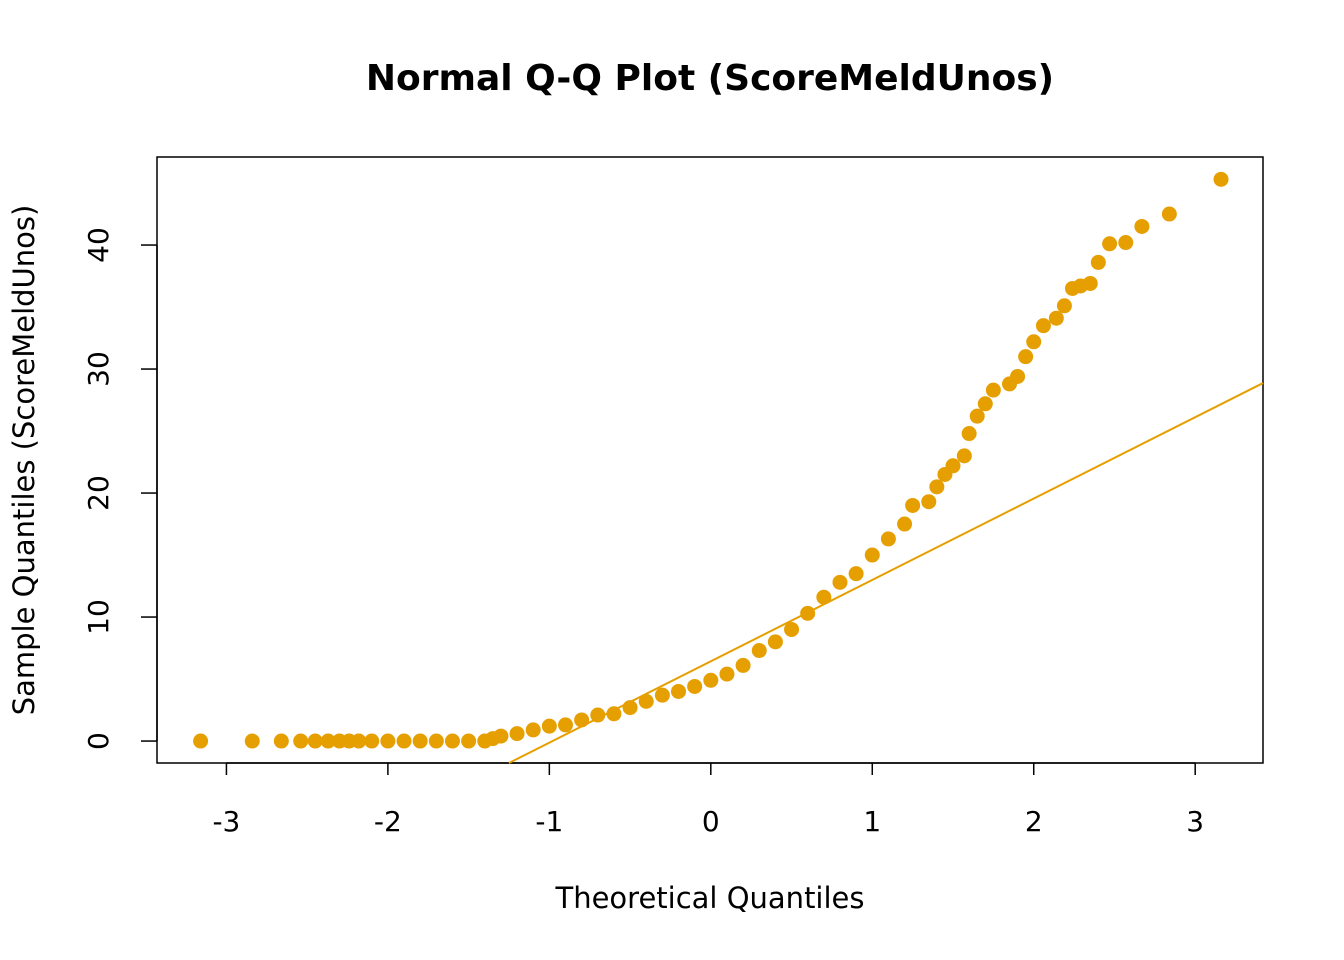 Image resolution: width=1344 pixels, height=960 pixels. I want to click on y-tick-label: 30, so click(98, 369).